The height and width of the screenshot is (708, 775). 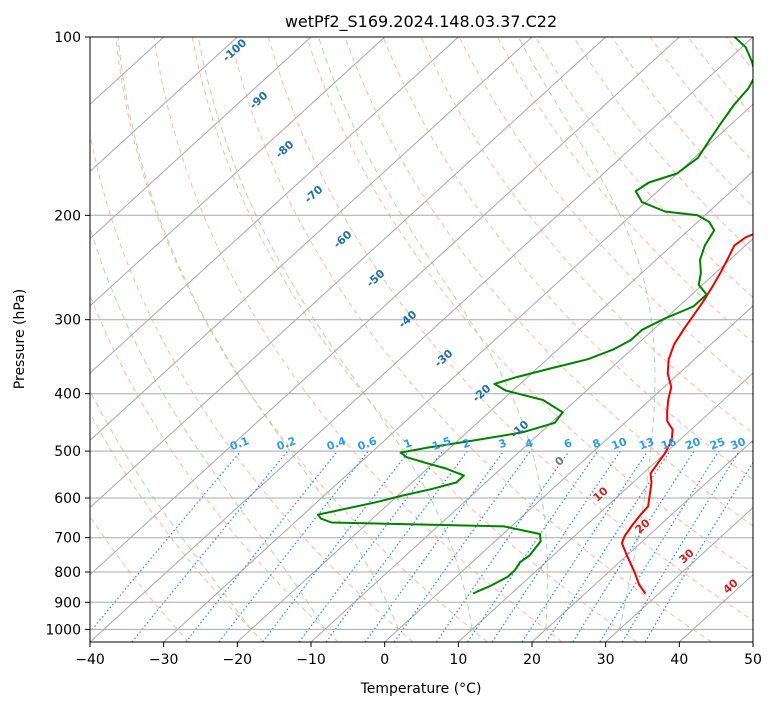 I want to click on x-tick-label: −30, so click(x=164, y=660).